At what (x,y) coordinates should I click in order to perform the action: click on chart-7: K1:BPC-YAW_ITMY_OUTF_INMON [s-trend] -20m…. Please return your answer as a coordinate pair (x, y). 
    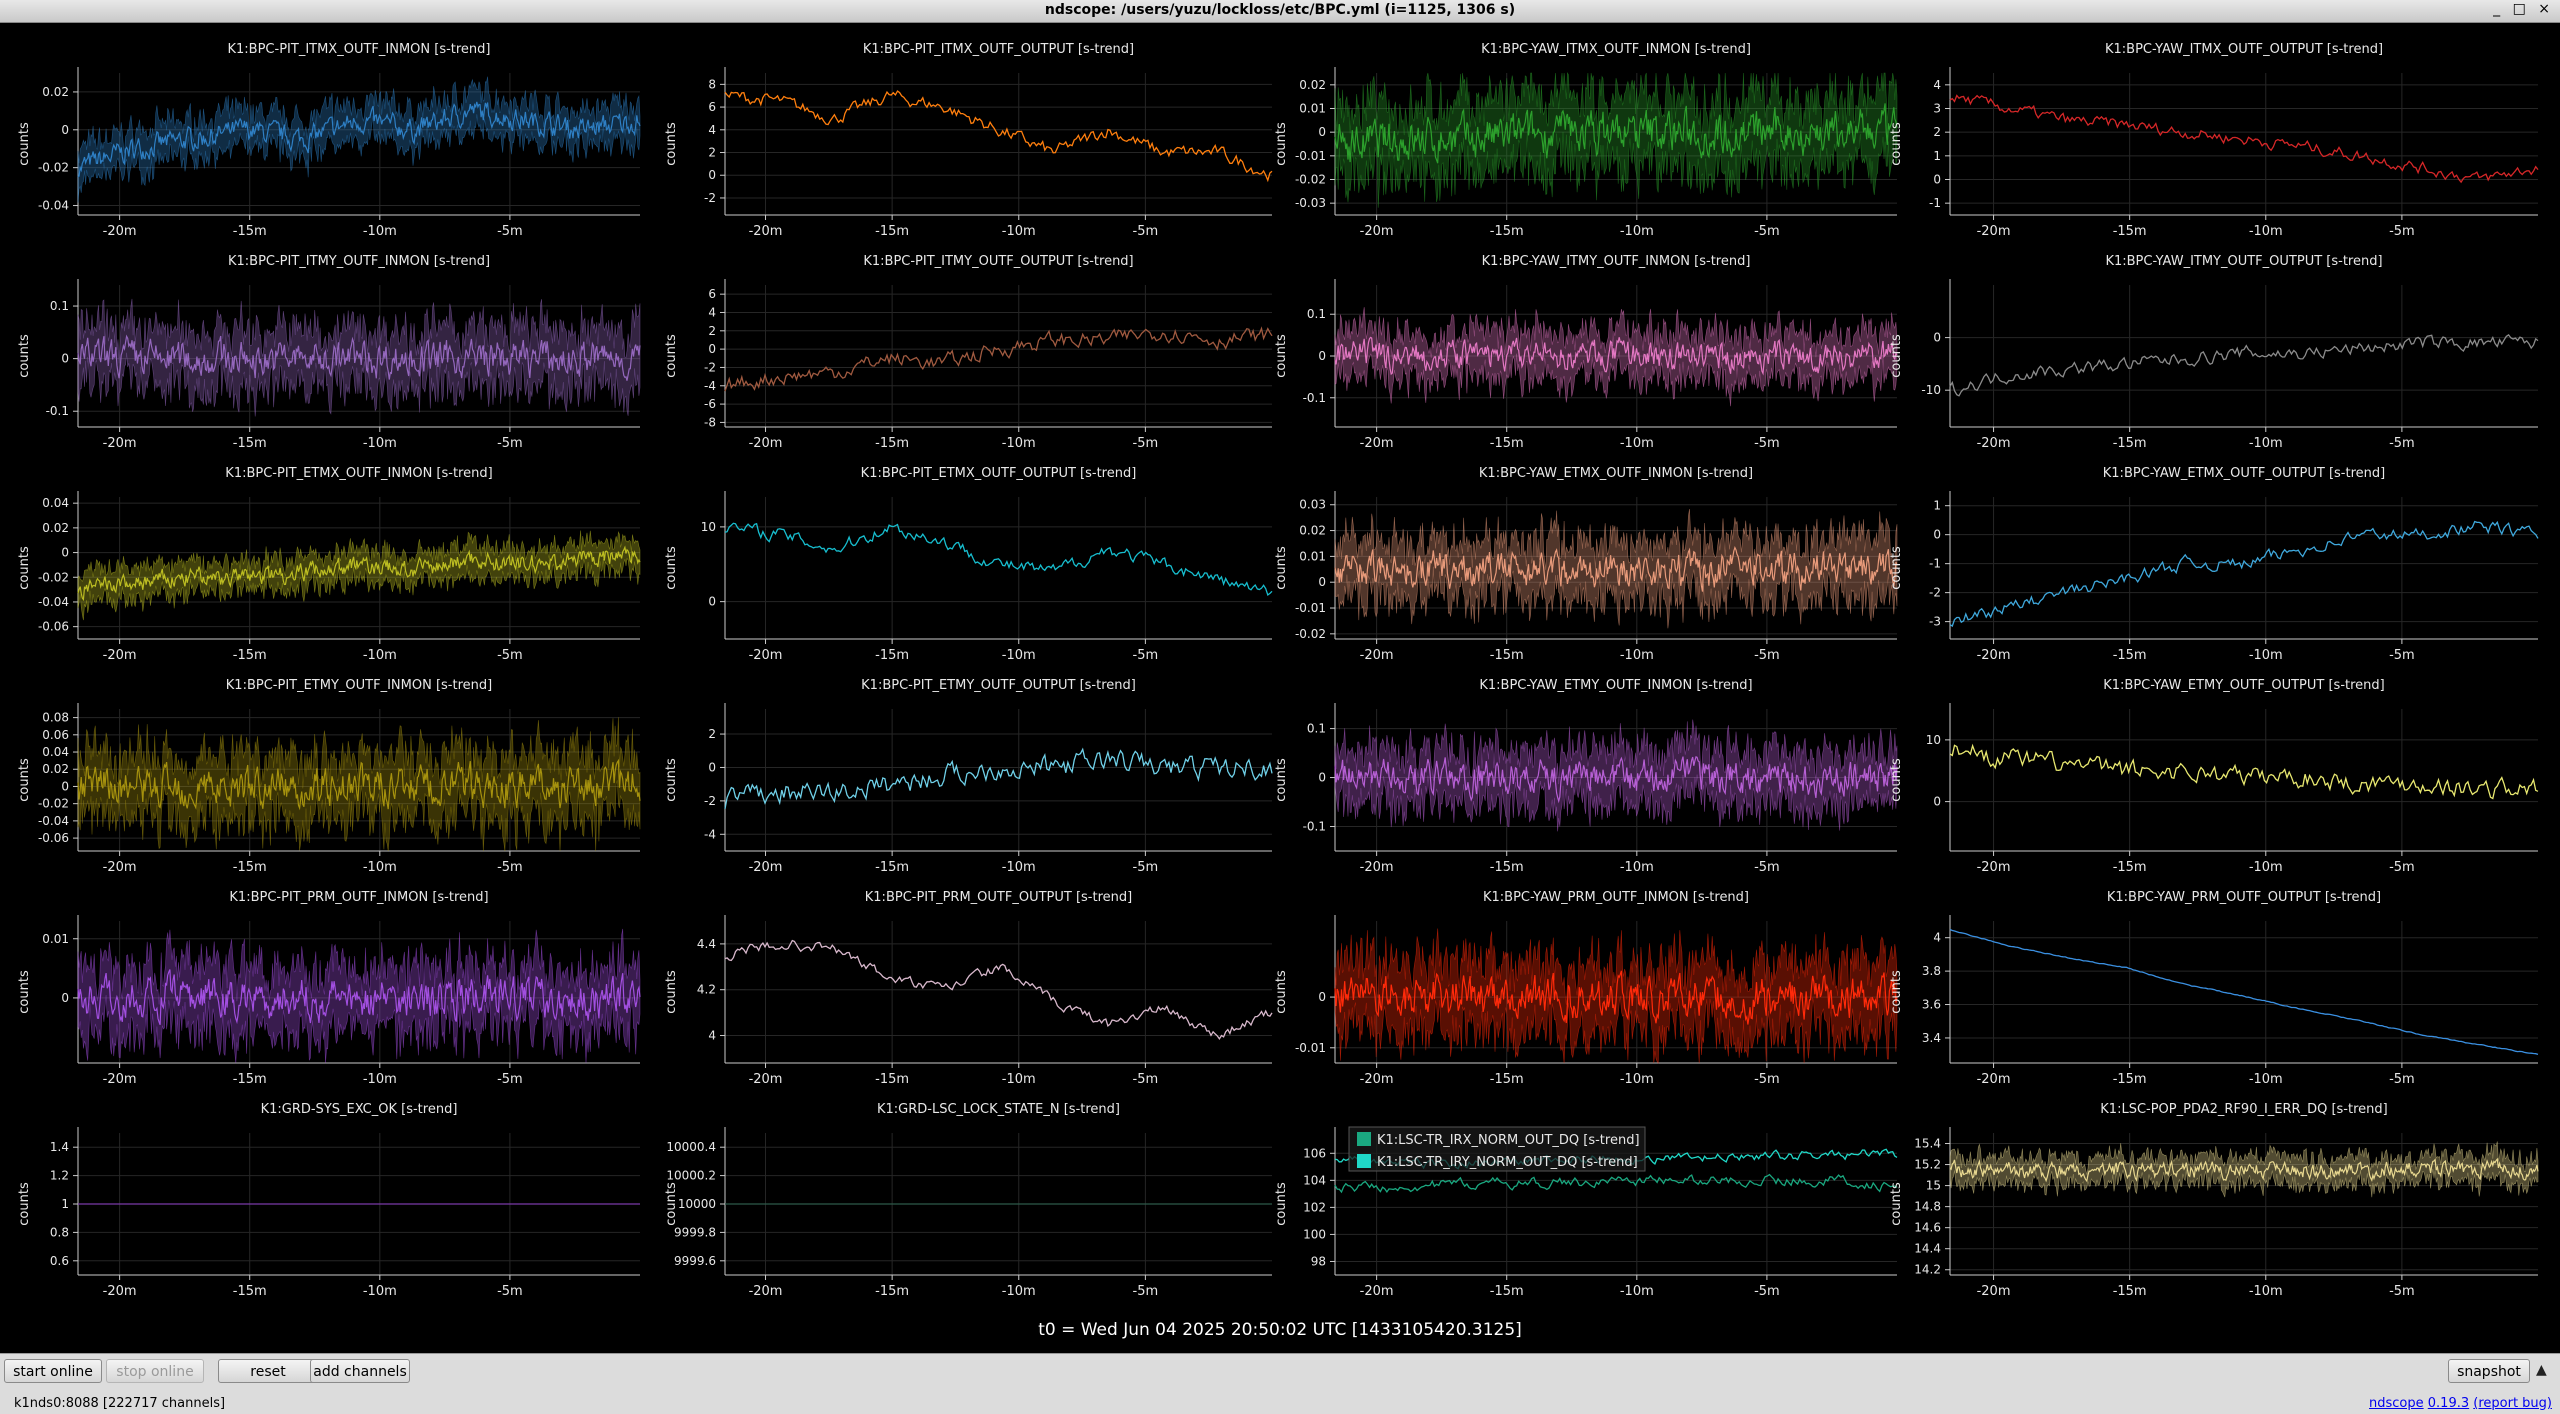
    Looking at the image, I should click on (1586, 352).